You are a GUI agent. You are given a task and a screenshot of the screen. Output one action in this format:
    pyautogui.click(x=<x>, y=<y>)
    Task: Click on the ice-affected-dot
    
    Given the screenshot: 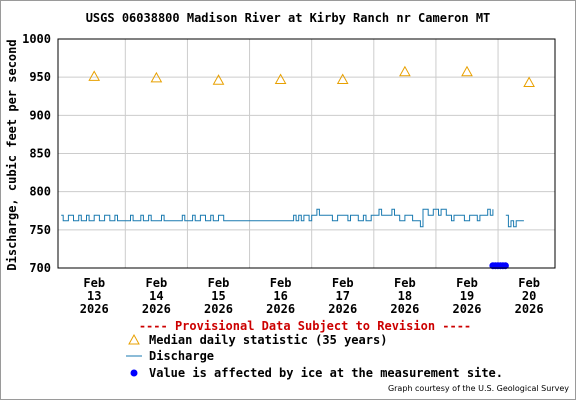 What is the action you would take?
    pyautogui.click(x=505, y=266)
    